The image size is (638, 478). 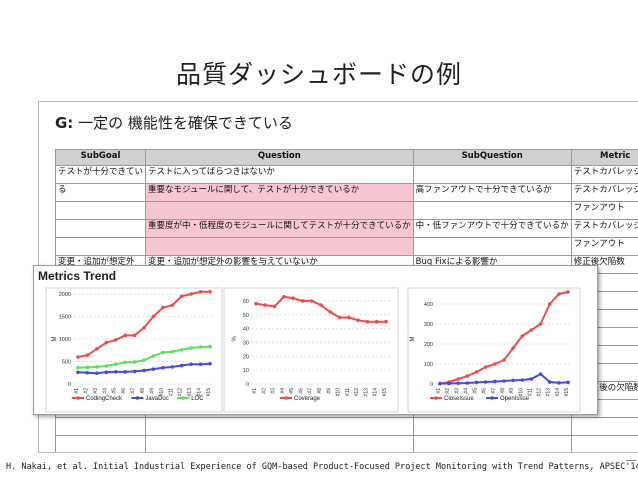 What do you see at coordinates (279, 192) in the screenshot?
I see `cell-question: 重要なモジュールに関して、テストが十分できているか` at bounding box center [279, 192].